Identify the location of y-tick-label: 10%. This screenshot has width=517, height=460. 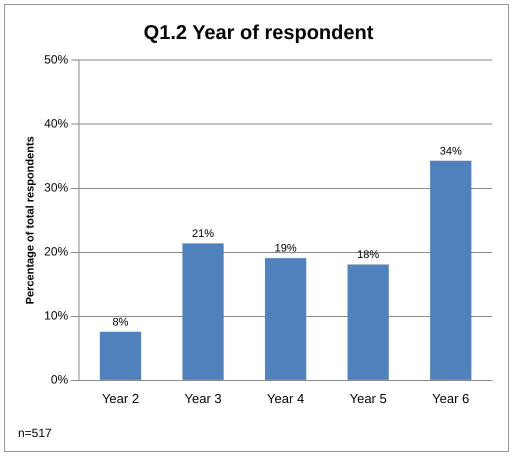
(56, 315).